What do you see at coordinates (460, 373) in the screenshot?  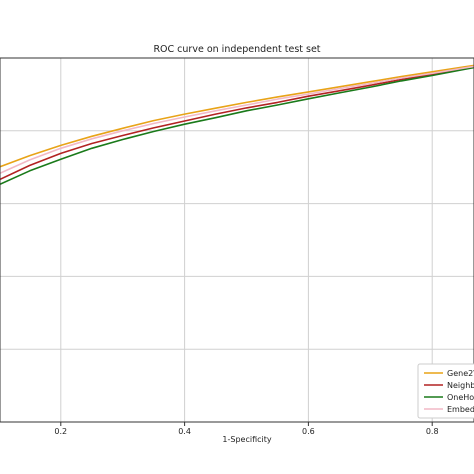 I see `legend-label: Gene2Ve` at bounding box center [460, 373].